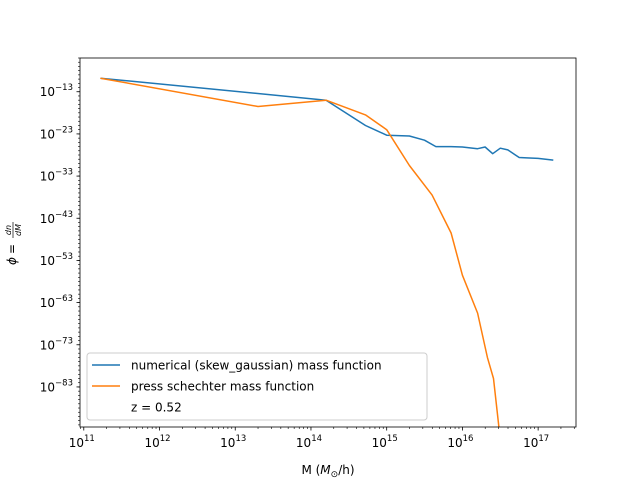 The height and width of the screenshot is (484, 640). I want to click on y-tick-label: 10−33, so click(56, 176).